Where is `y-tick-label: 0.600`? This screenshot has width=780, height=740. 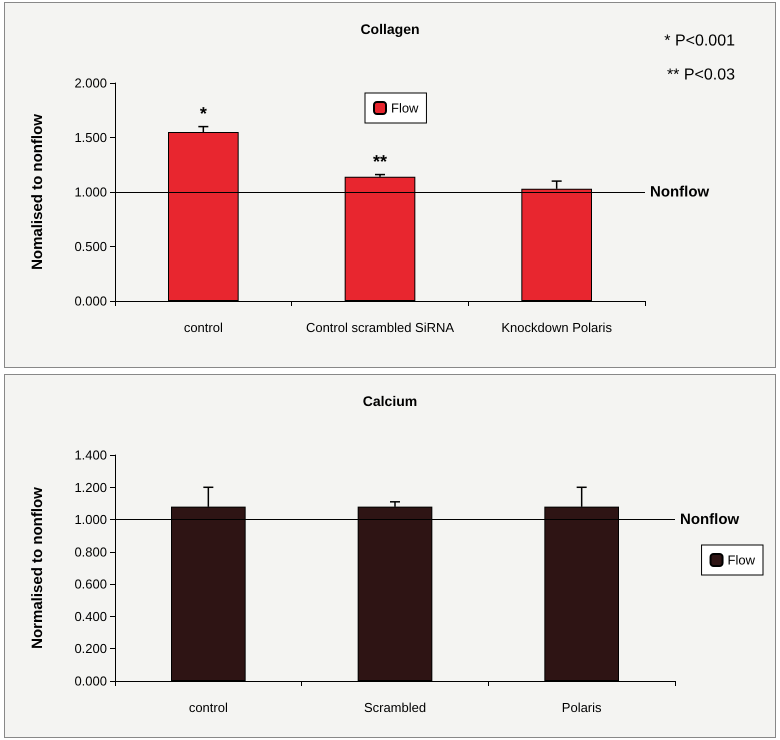 y-tick-label: 0.600 is located at coordinates (90, 584).